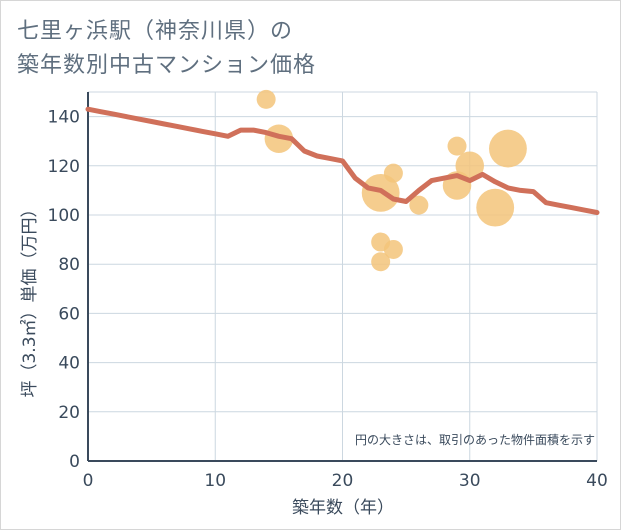 This screenshot has height=530, width=621. What do you see at coordinates (88, 481) in the screenshot?
I see `x-tick-label-0: 0` at bounding box center [88, 481].